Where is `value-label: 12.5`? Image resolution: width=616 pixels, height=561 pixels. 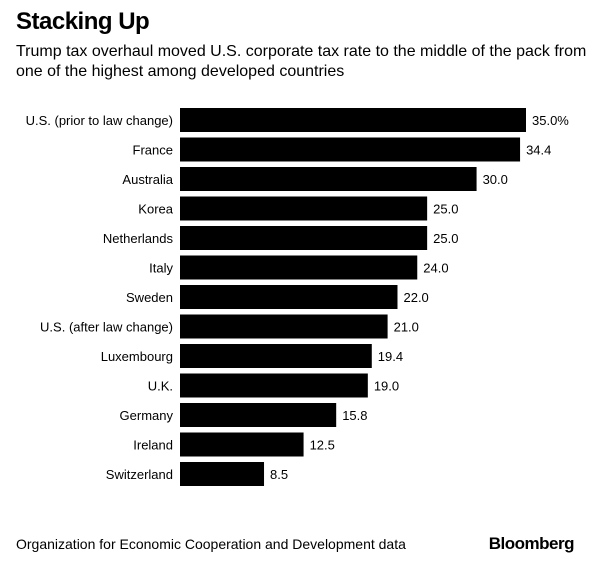 value-label: 12.5 is located at coordinates (322, 445).